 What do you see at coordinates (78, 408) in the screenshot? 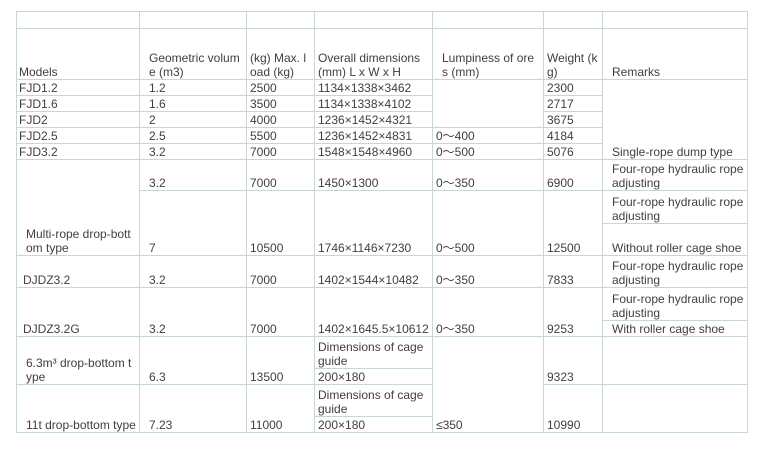
I see `model-cell: 11t drop-bottom type` at bounding box center [78, 408].